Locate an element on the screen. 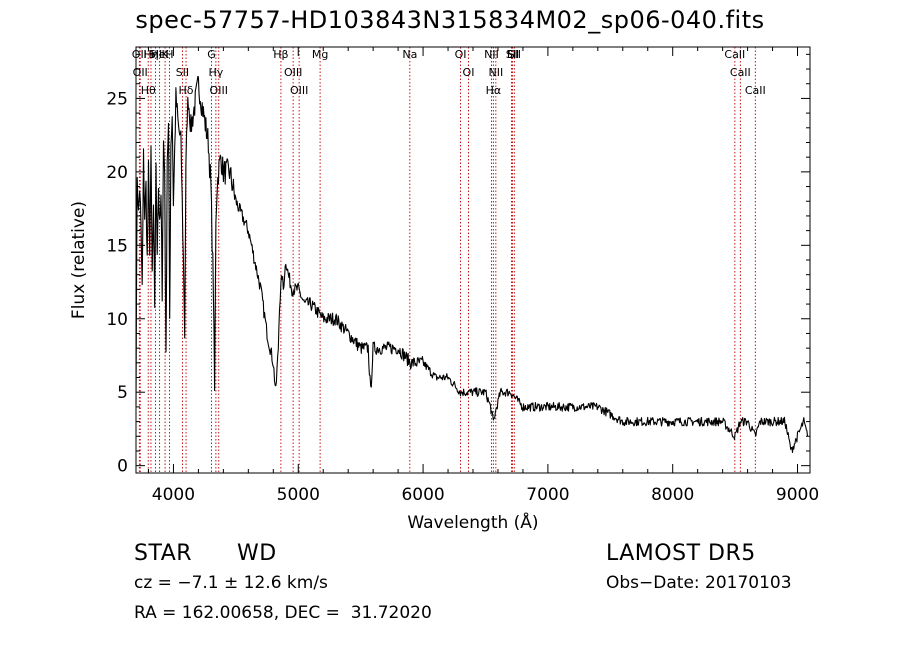 This screenshot has width=900, height=649. line-label-17: Na is located at coordinates (409, 54).